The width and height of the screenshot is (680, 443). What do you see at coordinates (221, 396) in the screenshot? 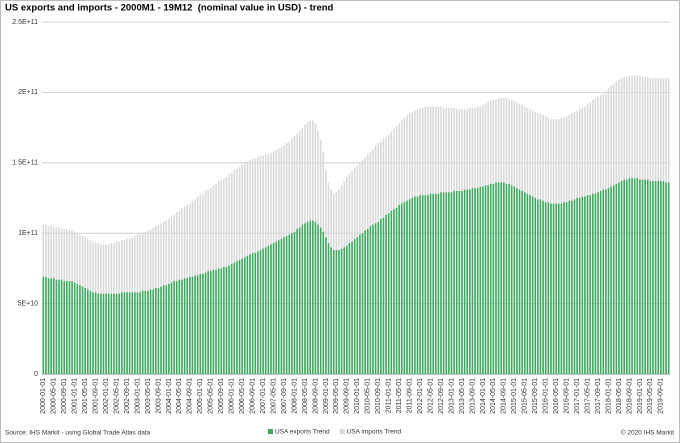
I see `x-tick-label: 2005-09-01` at bounding box center [221, 396].